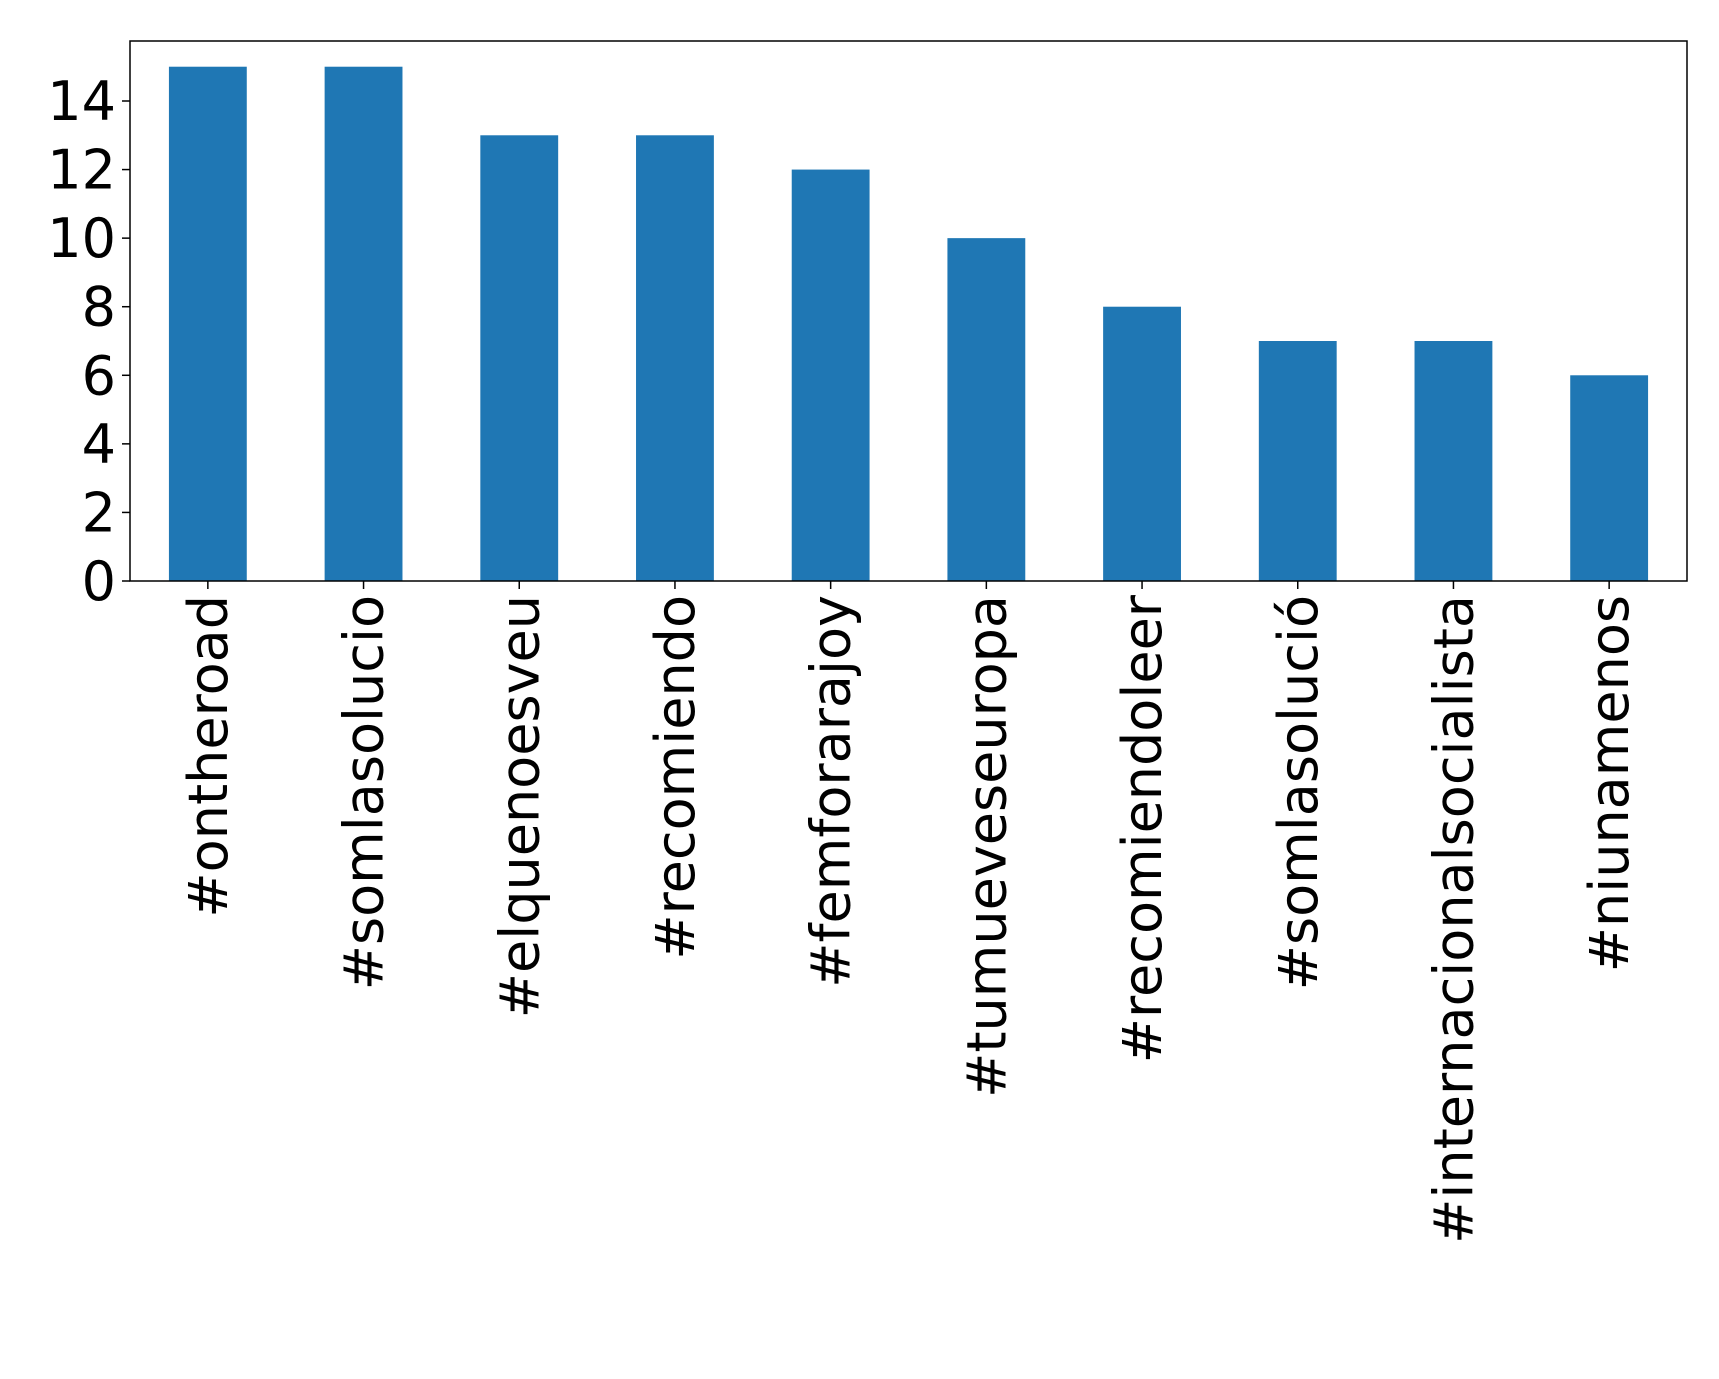 The width and height of the screenshot is (1719, 1379). What do you see at coordinates (364, 792) in the screenshot?
I see `x-tick-label: #somlasolucio` at bounding box center [364, 792].